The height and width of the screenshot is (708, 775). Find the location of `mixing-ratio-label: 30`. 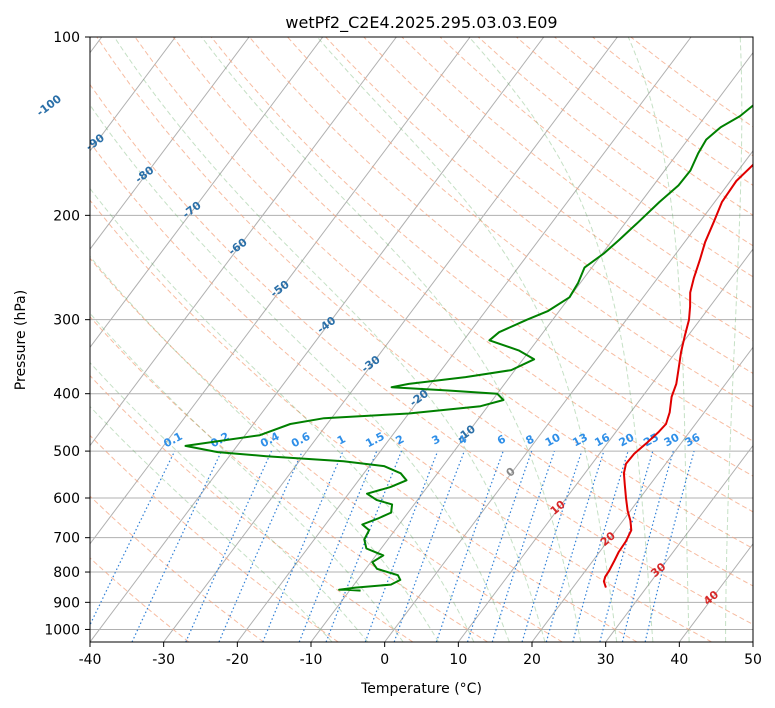

mixing-ratio-label: 30 is located at coordinates (672, 440).